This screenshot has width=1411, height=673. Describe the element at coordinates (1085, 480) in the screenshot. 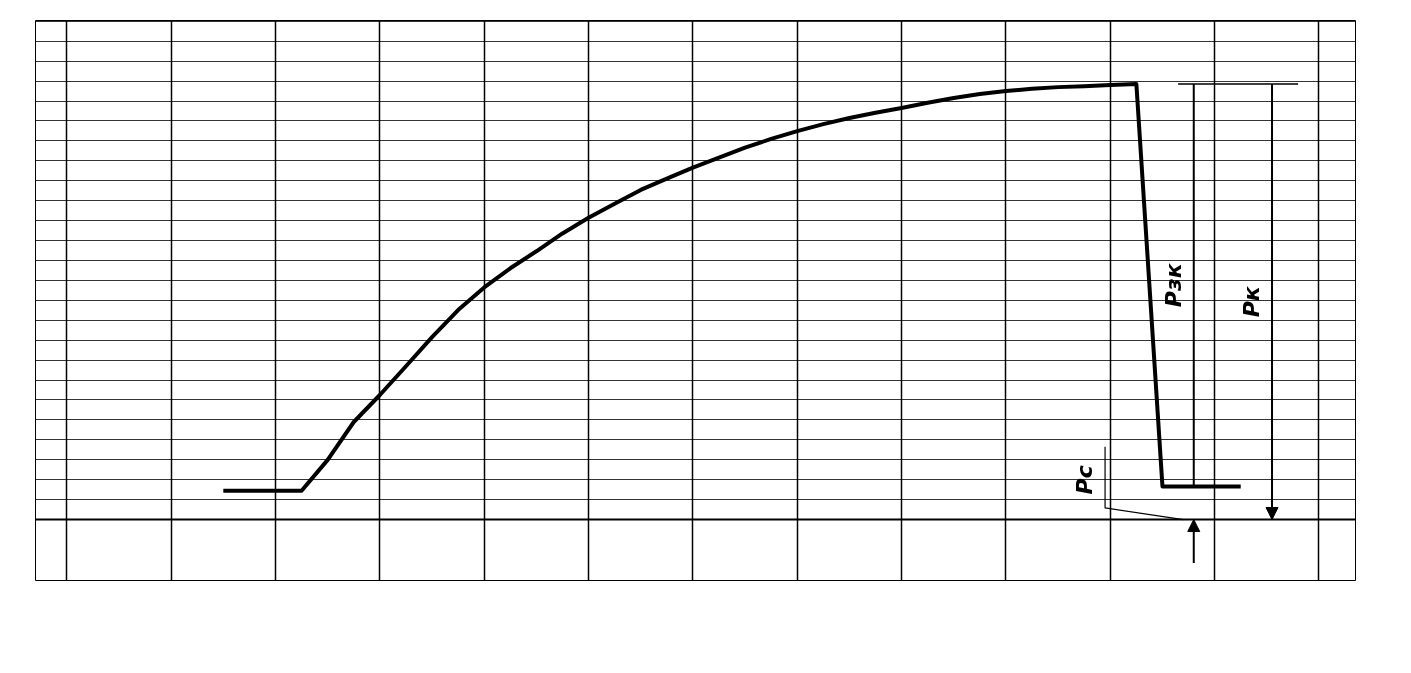

I see `annotation: Pс` at that location.